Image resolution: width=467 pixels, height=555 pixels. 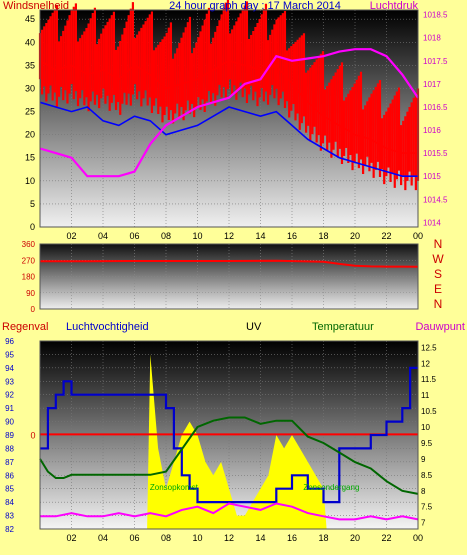 What do you see at coordinates (30, 181) in the screenshot?
I see `left-tick-label: 10` at bounding box center [30, 181].